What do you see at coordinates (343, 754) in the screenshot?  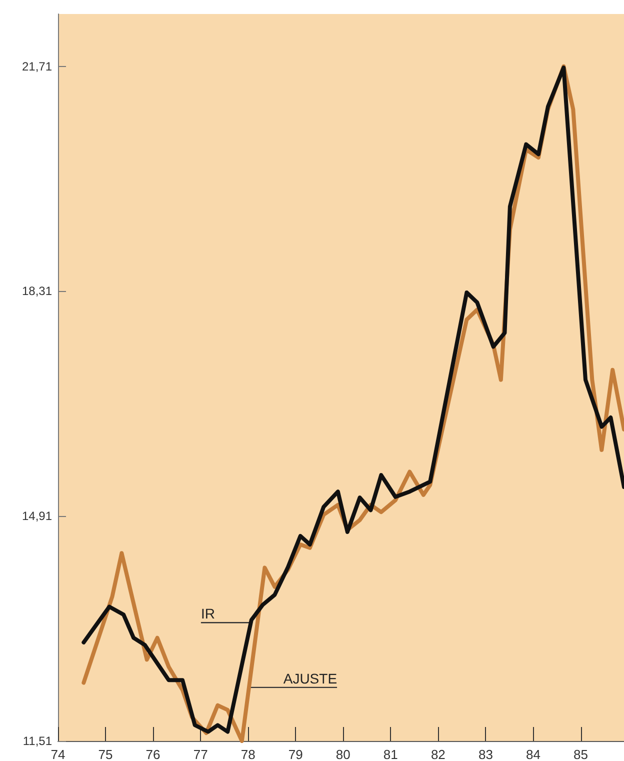 I see `x-tick-label: 80` at bounding box center [343, 754].